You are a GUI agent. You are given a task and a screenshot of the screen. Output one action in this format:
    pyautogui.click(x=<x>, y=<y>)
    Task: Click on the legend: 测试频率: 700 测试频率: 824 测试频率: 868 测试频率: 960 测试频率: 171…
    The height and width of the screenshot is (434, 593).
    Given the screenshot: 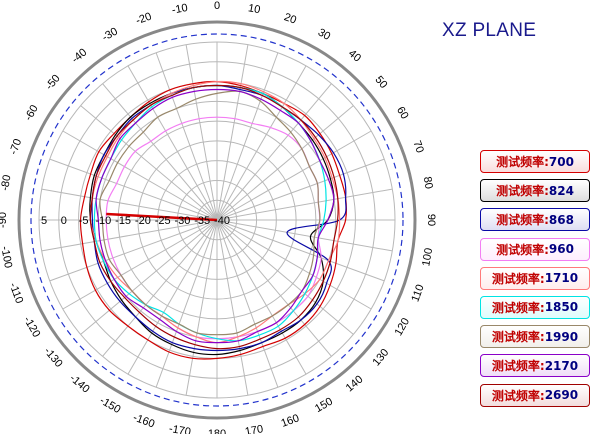 What is the action you would take?
    pyautogui.click(x=535, y=281)
    